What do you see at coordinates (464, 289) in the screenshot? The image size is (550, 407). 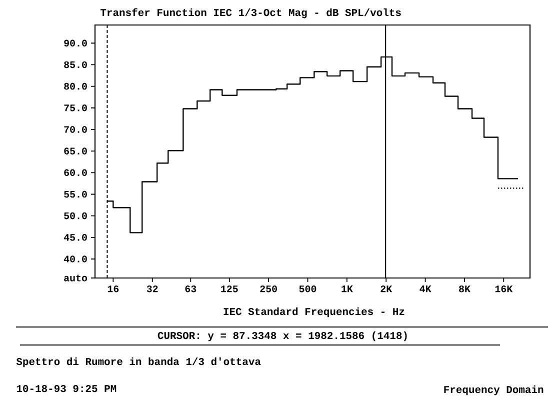 I see `x-tick-label: 8K` at bounding box center [464, 289].